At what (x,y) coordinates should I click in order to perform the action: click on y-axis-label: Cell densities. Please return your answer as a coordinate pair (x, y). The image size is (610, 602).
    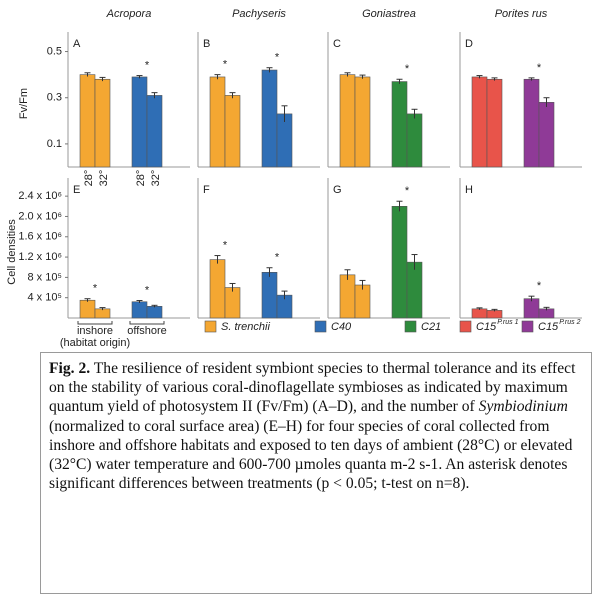
    Looking at the image, I should click on (12, 252).